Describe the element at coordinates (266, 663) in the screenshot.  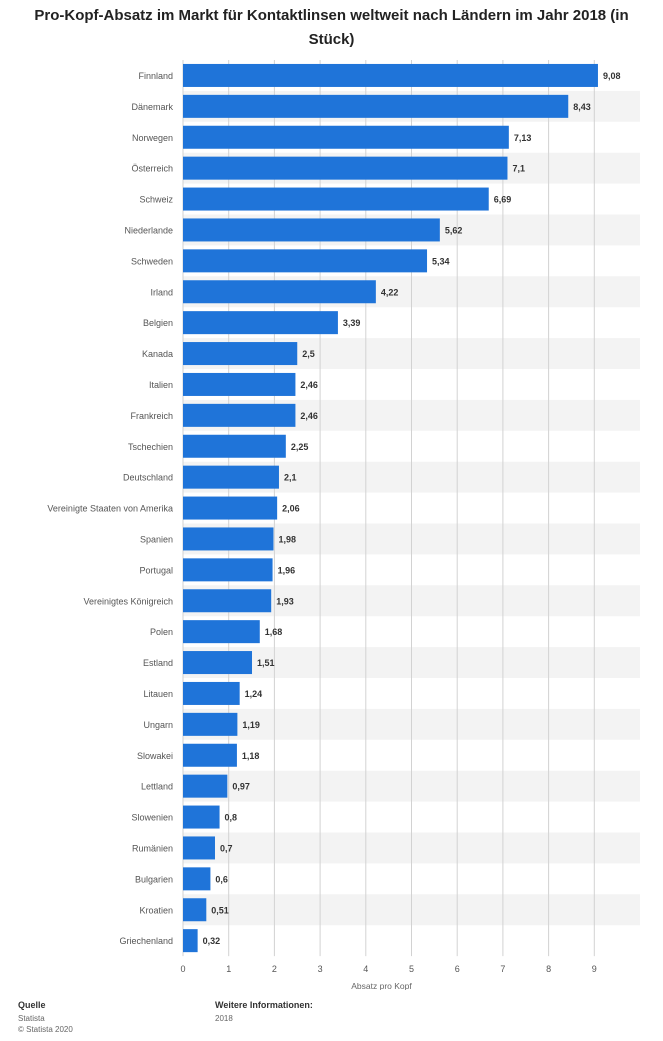
I see `value-label: 1,51` at that location.